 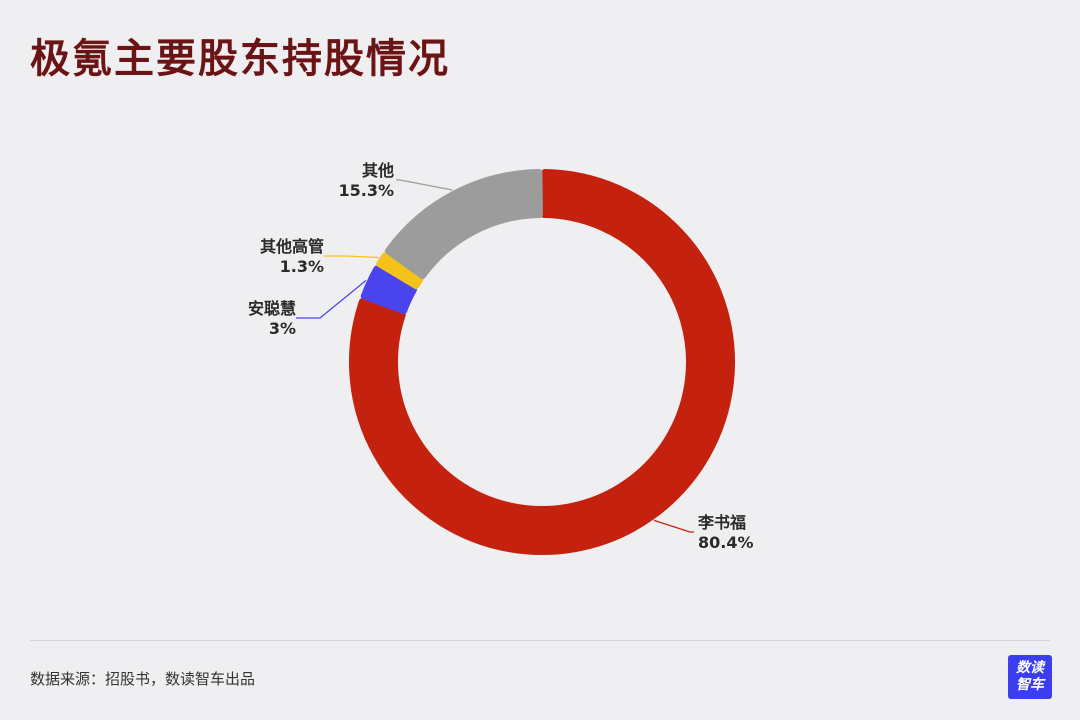 What do you see at coordinates (302, 266) in the screenshot?
I see `slice-value-other-executives: 1.3%` at bounding box center [302, 266].